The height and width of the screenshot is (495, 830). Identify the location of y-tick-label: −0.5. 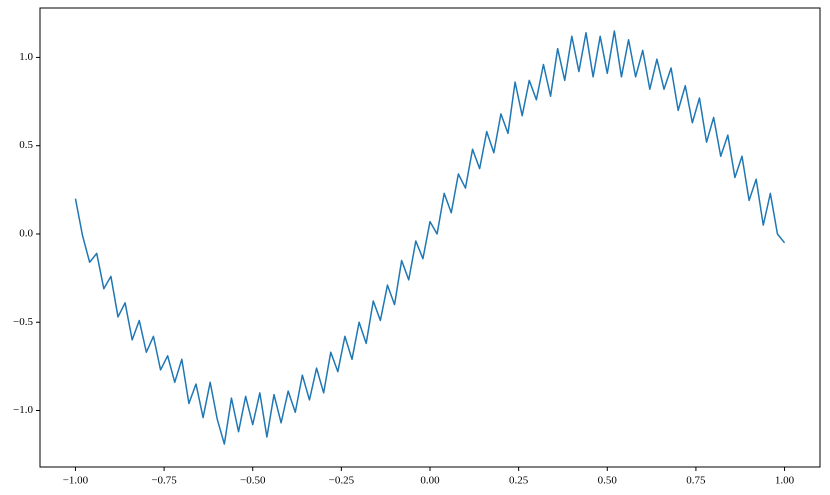
(23, 322).